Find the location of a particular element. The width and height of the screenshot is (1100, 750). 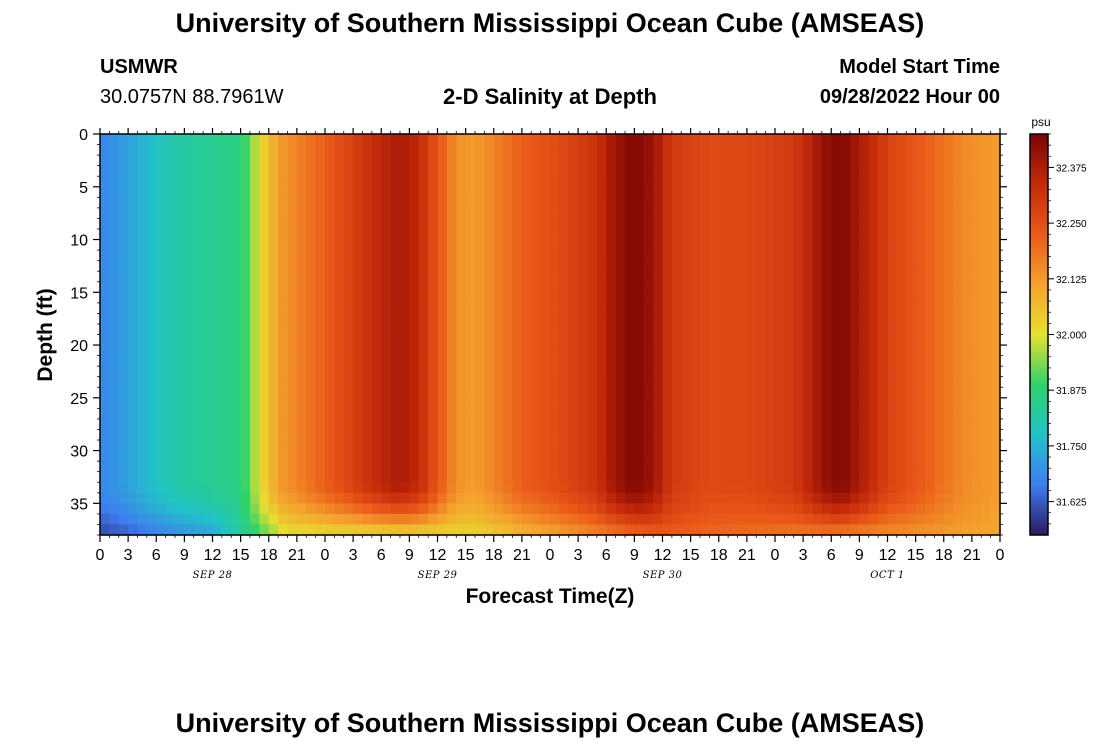

y-tick-label: 0 is located at coordinates (83, 135).